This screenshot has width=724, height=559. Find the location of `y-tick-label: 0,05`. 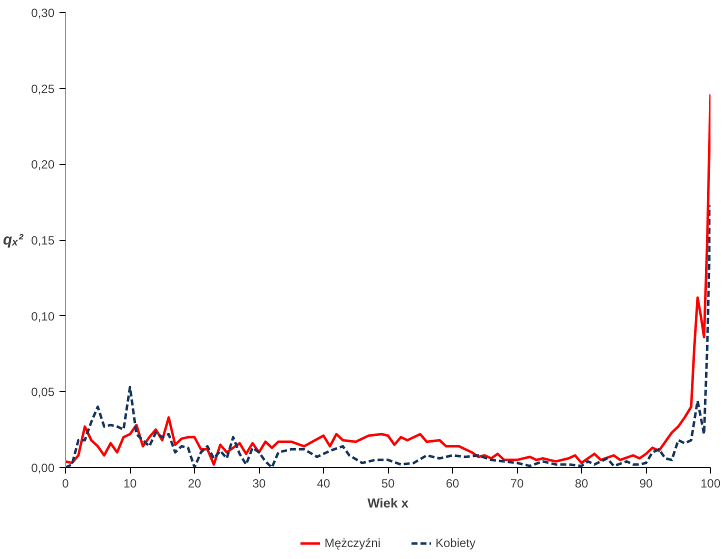

y-tick-label: 0,05 is located at coordinates (43, 392).